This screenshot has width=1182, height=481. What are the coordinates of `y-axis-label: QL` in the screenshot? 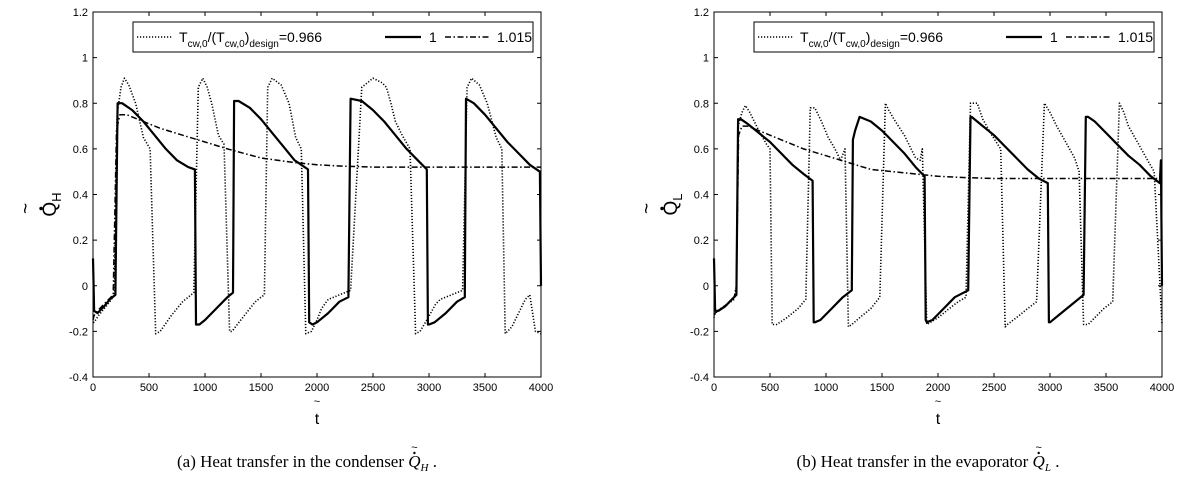 It's located at (673, 204).